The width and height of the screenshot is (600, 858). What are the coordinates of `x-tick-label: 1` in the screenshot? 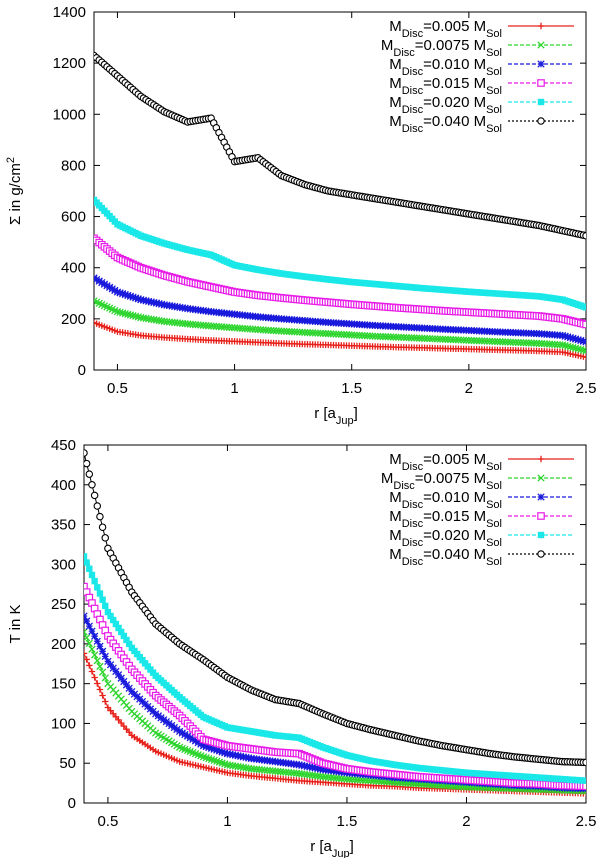 It's located at (234, 388).